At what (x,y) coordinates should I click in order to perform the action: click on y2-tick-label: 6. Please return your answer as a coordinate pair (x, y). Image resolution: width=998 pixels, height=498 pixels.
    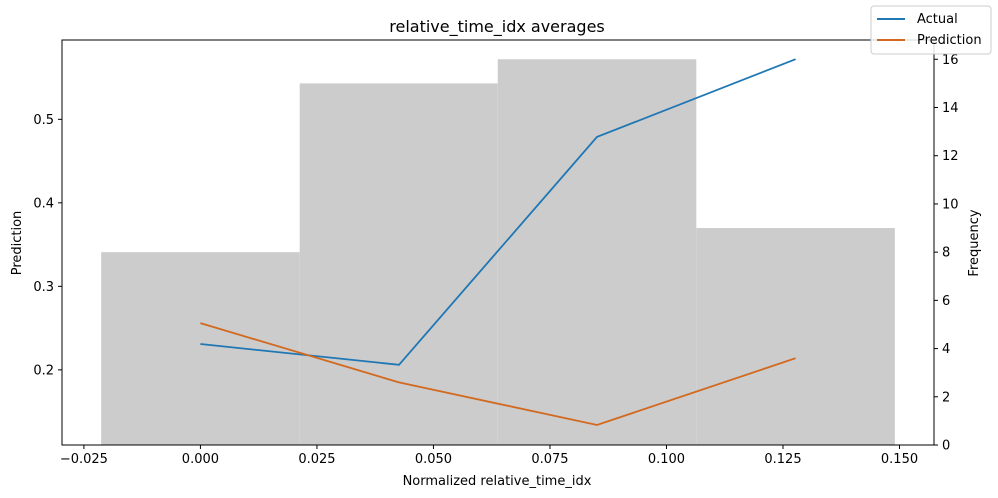
    Looking at the image, I should click on (946, 301).